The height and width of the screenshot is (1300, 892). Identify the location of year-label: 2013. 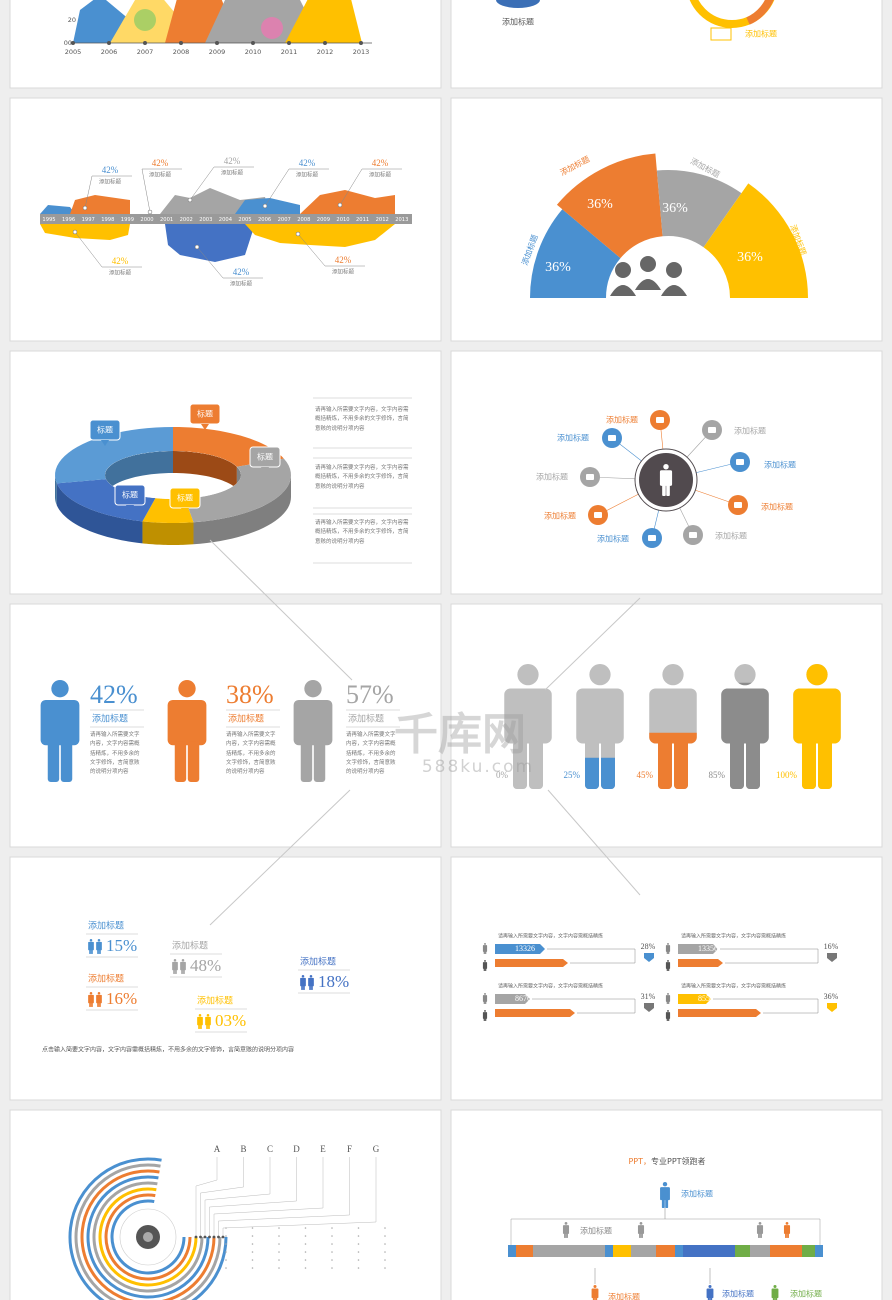
(401, 220).